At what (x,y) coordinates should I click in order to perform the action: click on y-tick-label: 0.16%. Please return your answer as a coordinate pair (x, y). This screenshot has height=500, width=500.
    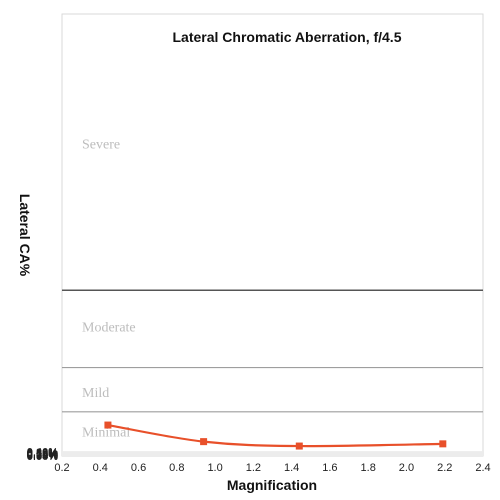
    Looking at the image, I should click on (42, 455).